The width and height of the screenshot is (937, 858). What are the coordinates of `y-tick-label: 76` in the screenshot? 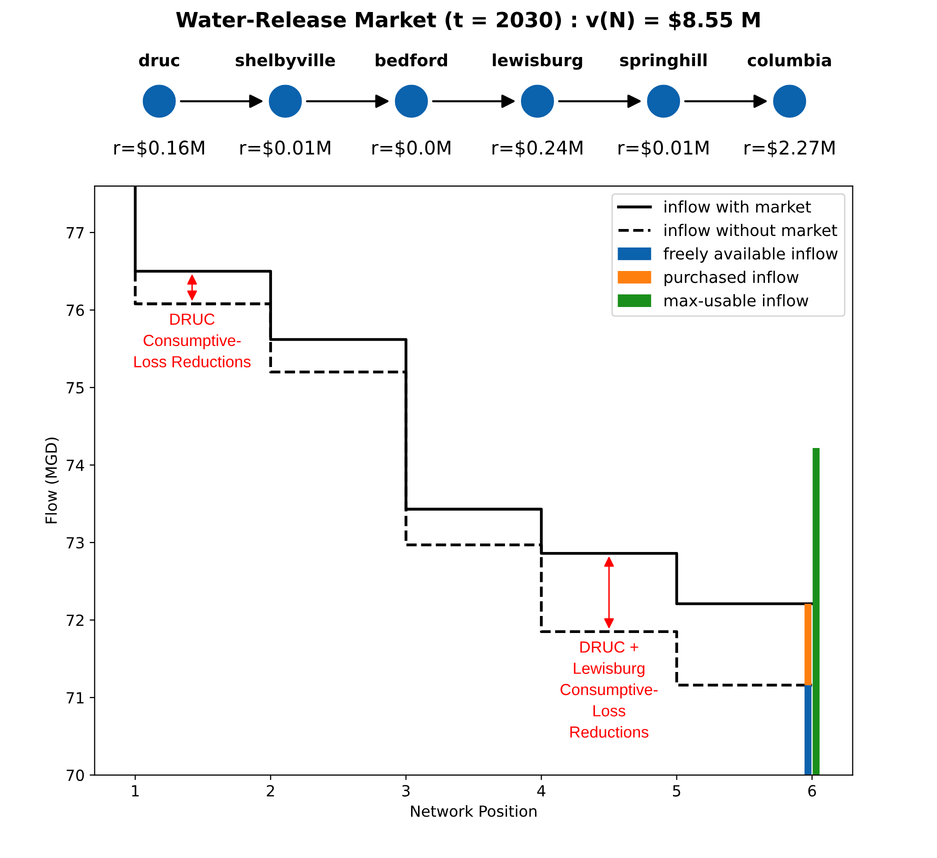 It's located at (75, 310).